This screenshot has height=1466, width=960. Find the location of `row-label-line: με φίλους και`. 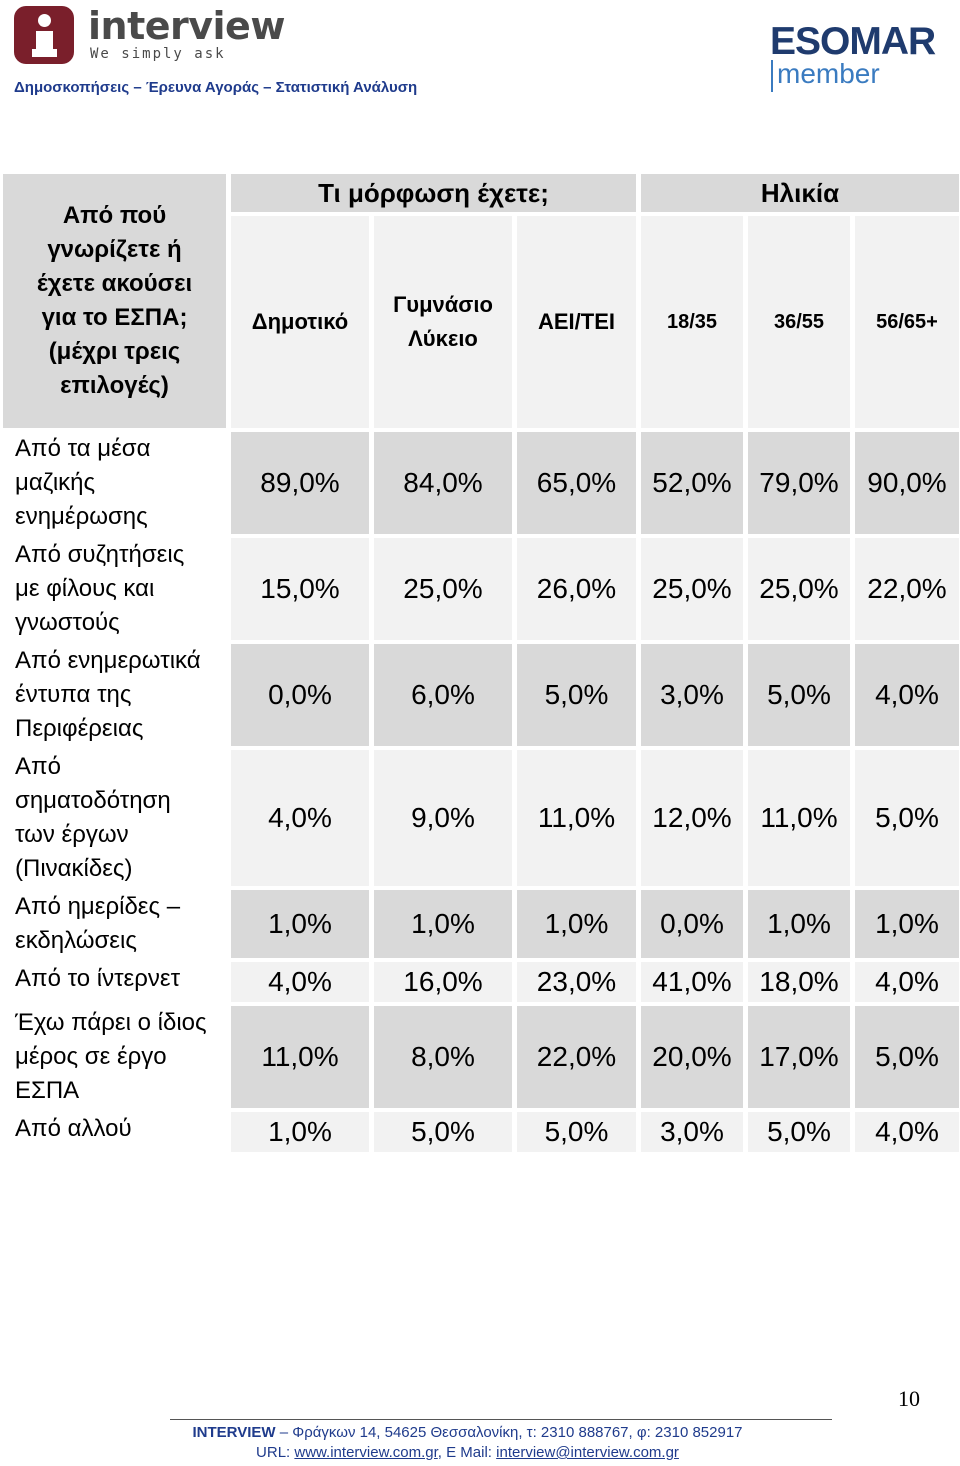

row-label-line: με φίλους και is located at coordinates (85, 588).